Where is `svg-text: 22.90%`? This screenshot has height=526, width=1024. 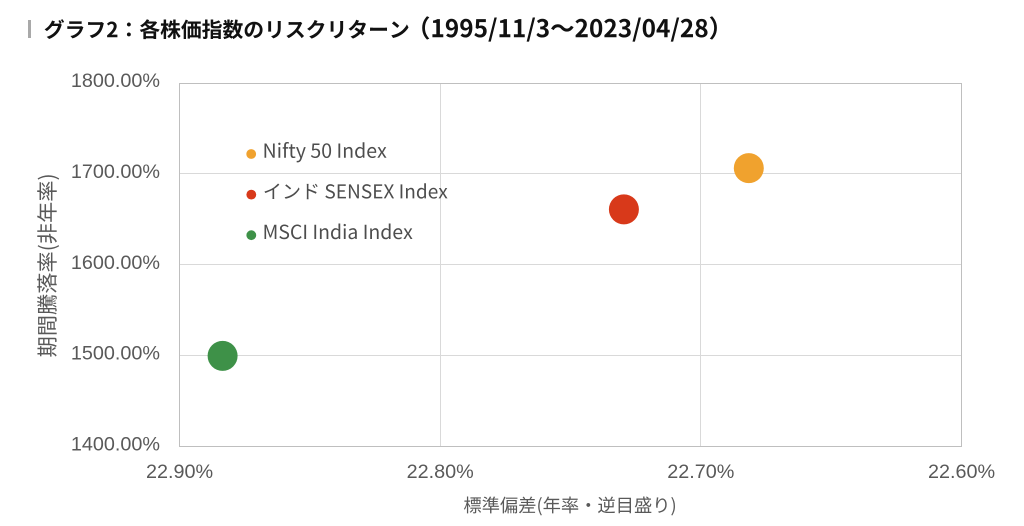
svg-text: 22.90% is located at coordinates (179, 472).